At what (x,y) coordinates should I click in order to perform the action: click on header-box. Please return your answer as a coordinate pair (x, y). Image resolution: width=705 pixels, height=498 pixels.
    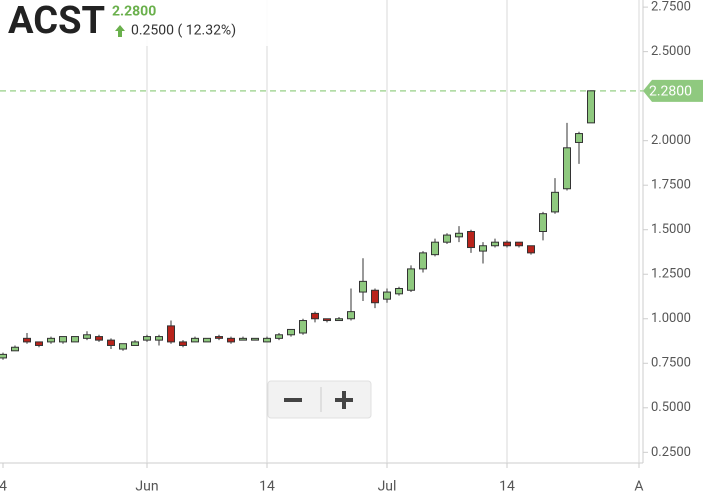
    Looking at the image, I should click on (134, 23).